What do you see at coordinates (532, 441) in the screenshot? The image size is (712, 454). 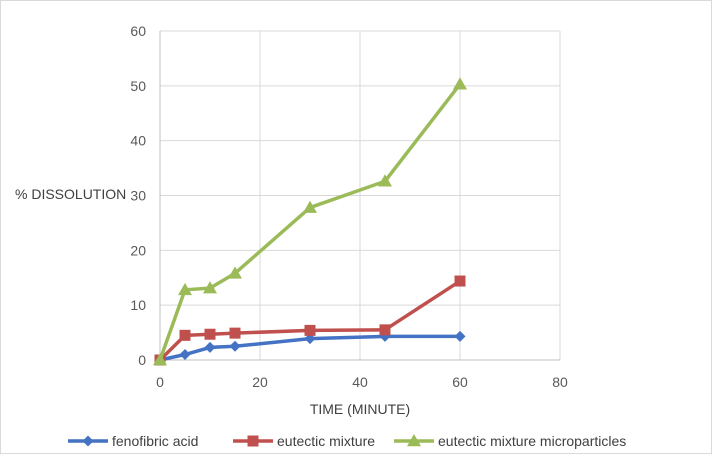 I see `legend-label: eutectic mixture microparticles` at bounding box center [532, 441].